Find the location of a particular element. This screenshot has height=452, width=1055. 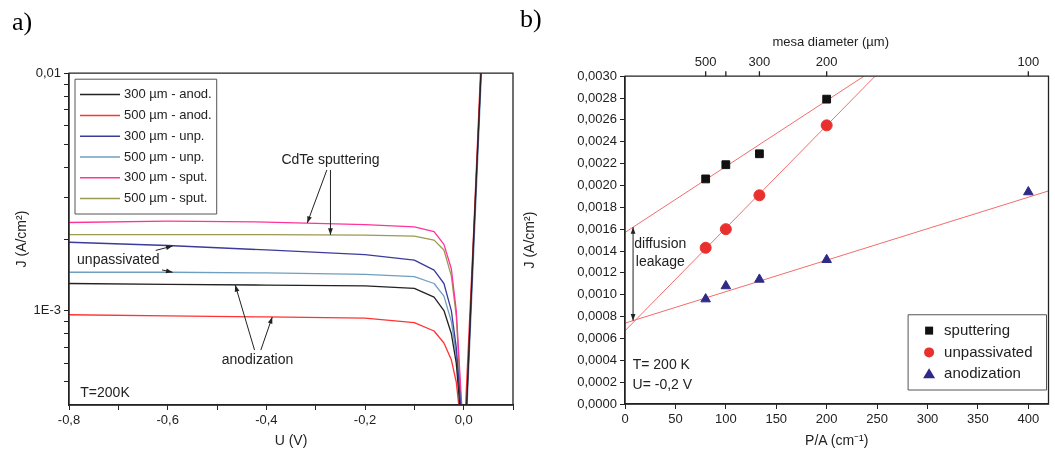

x-tick-label: 150 is located at coordinates (776, 419).